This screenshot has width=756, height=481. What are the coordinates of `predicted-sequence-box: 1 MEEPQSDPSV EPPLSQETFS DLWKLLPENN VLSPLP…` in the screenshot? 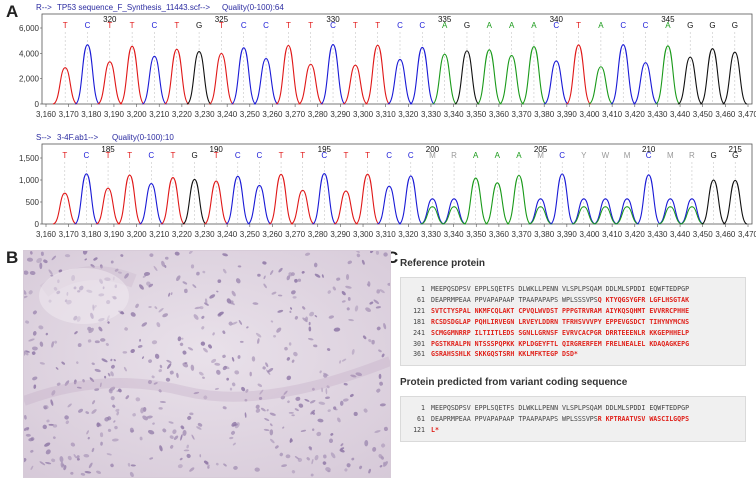 It's located at (573, 419).